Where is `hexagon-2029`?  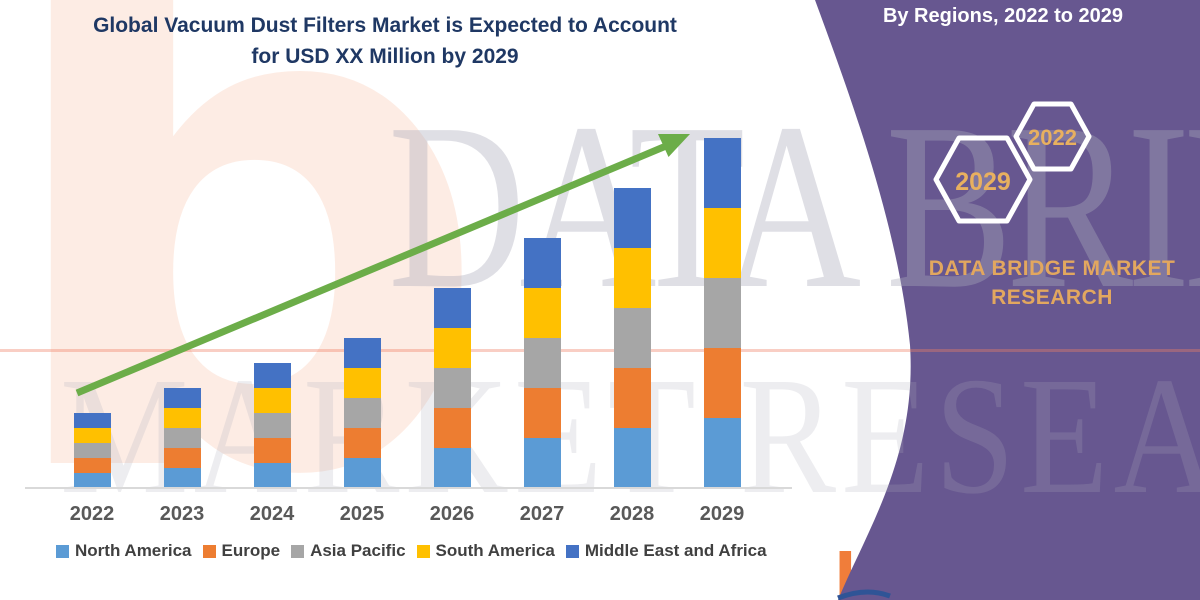 hexagon-2029 is located at coordinates (983, 179).